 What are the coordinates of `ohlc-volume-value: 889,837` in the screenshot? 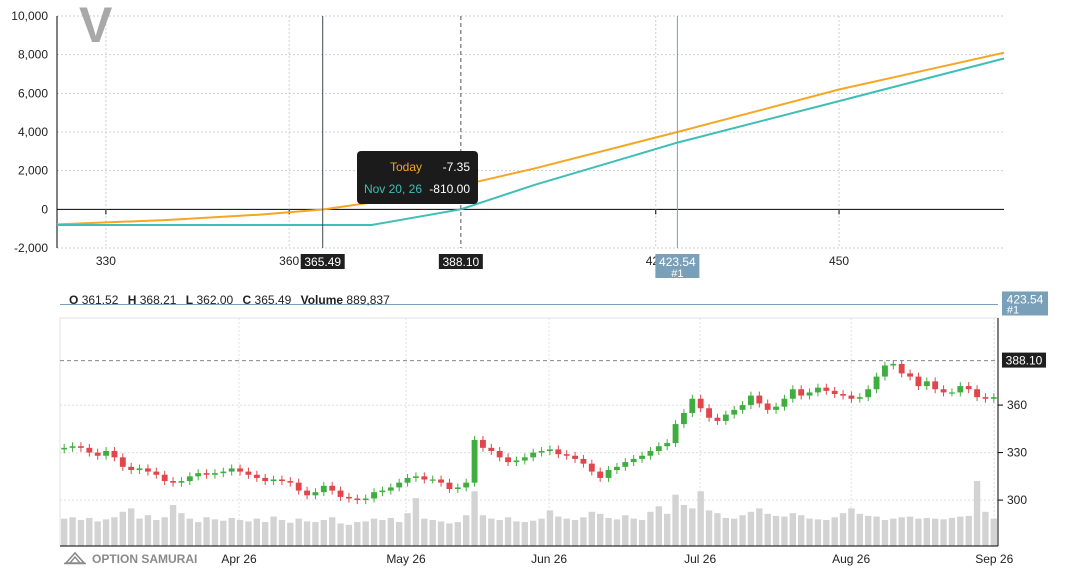 It's located at (368, 300).